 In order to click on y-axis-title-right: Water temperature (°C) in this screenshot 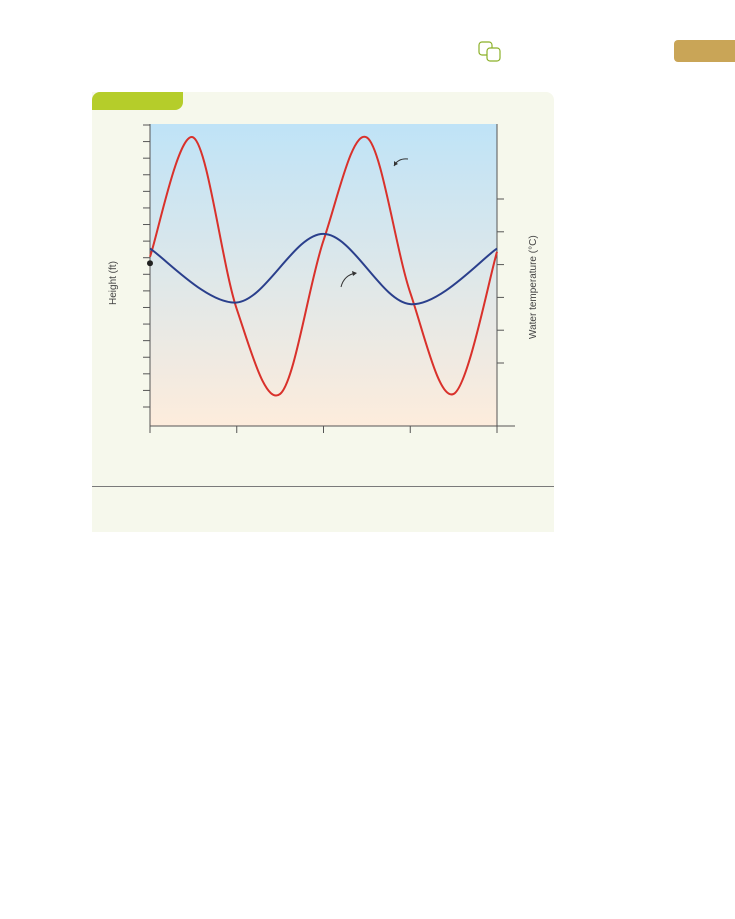, I will do `click(533, 287)`.